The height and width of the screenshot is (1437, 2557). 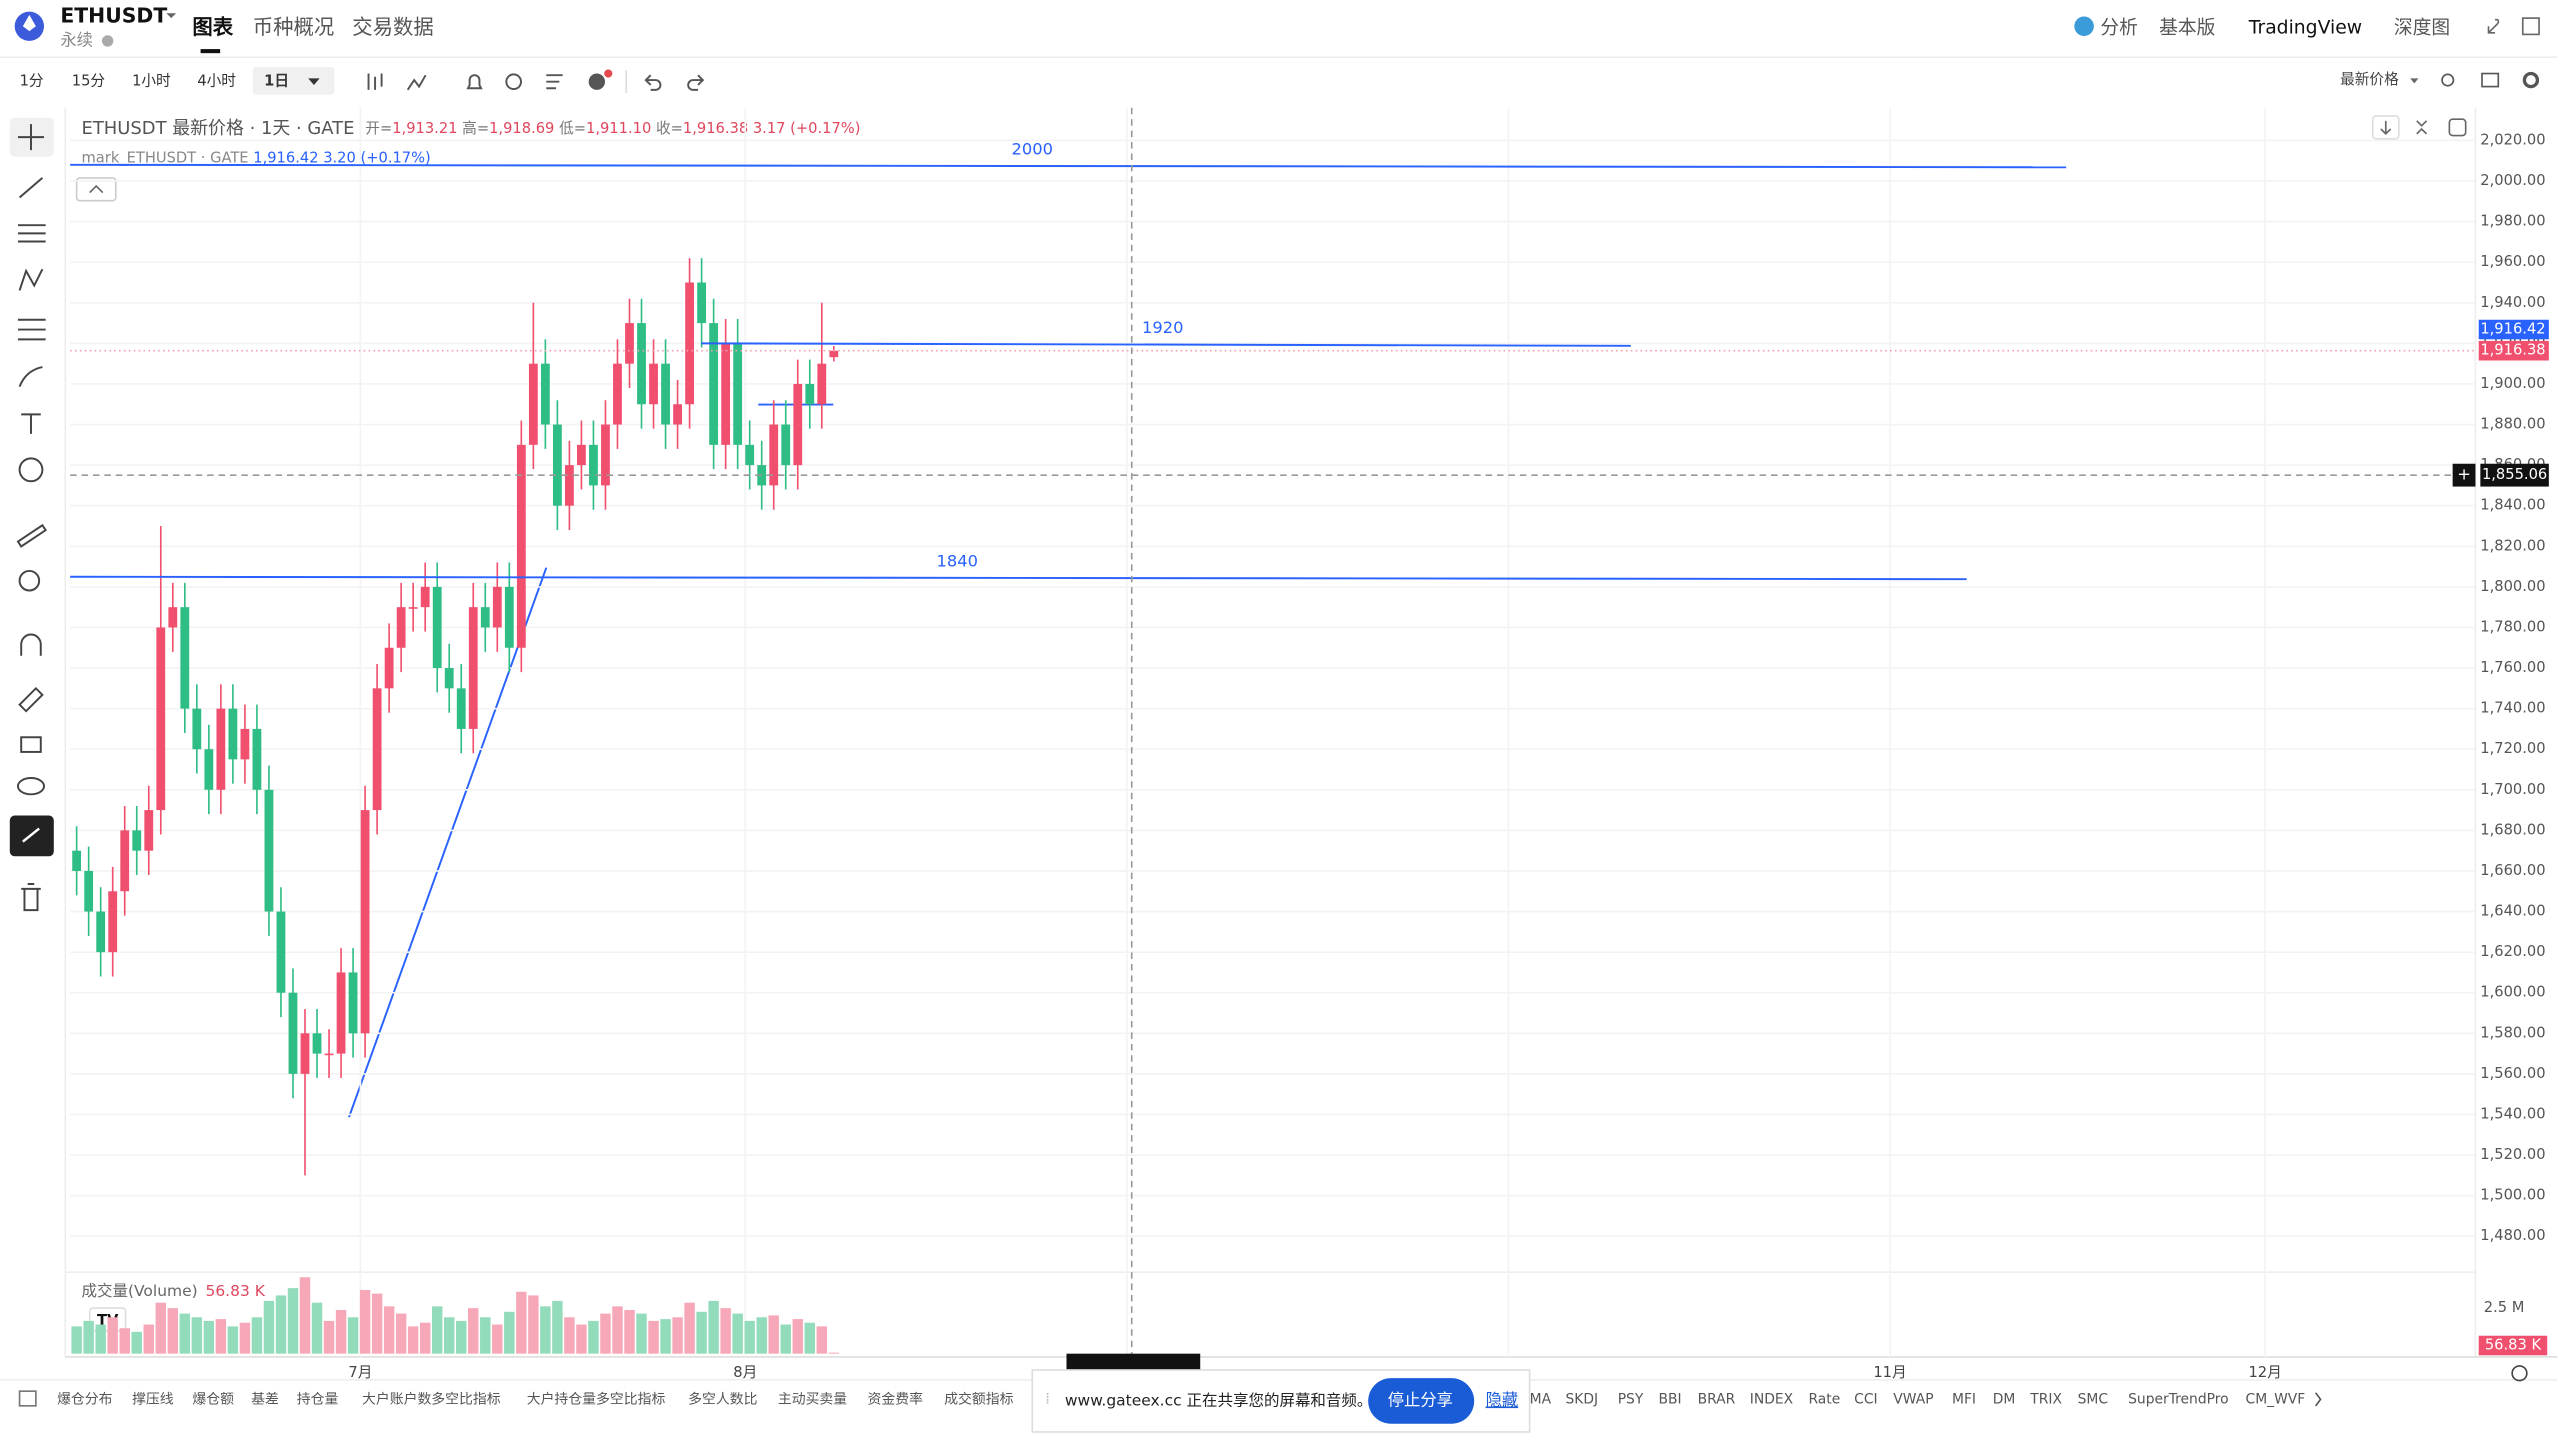 What do you see at coordinates (2093, 1399) in the screenshot?
I see `indicator-tab: SMC` at bounding box center [2093, 1399].